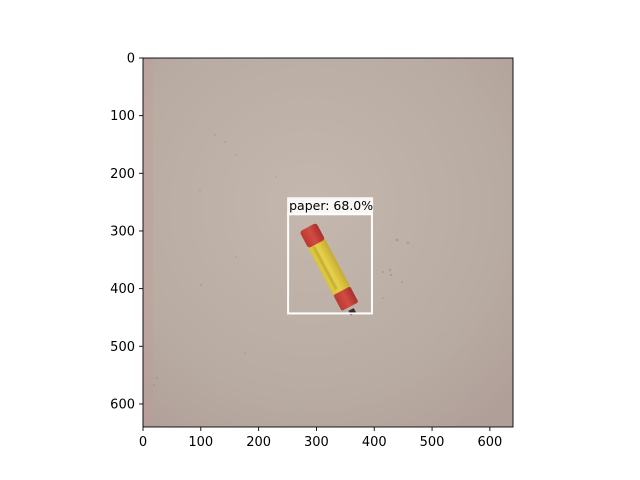 The width and height of the screenshot is (640, 480). Describe the element at coordinates (122, 404) in the screenshot. I see `y-tick-label: 600` at that location.